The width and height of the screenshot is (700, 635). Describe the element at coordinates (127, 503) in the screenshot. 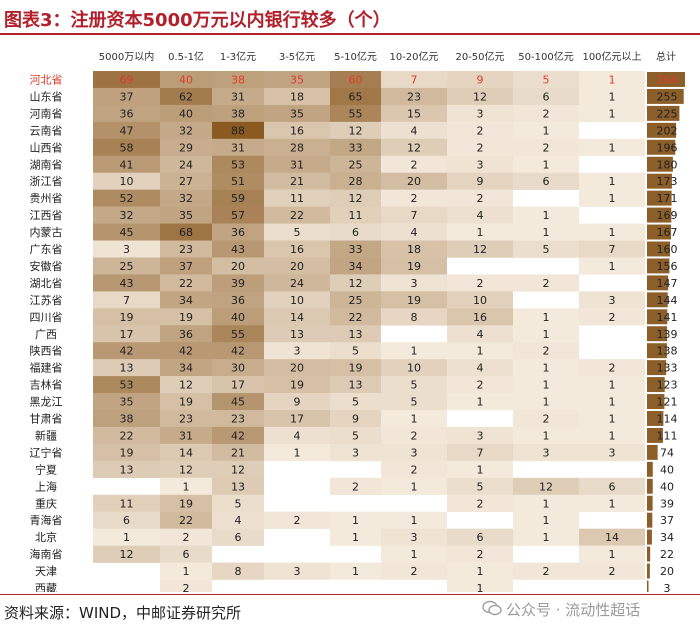

I see `cell-label: 11` at that location.